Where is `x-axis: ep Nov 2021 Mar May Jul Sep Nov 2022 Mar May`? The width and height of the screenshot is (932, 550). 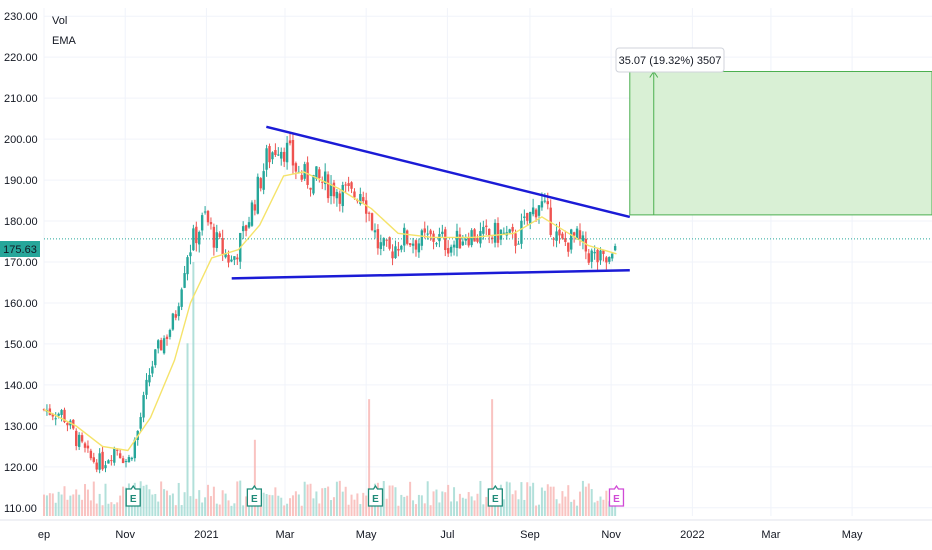 x-axis: ep Nov 2021 Mar May Jul Sep Nov 2022 Mar May is located at coordinates (466, 530).